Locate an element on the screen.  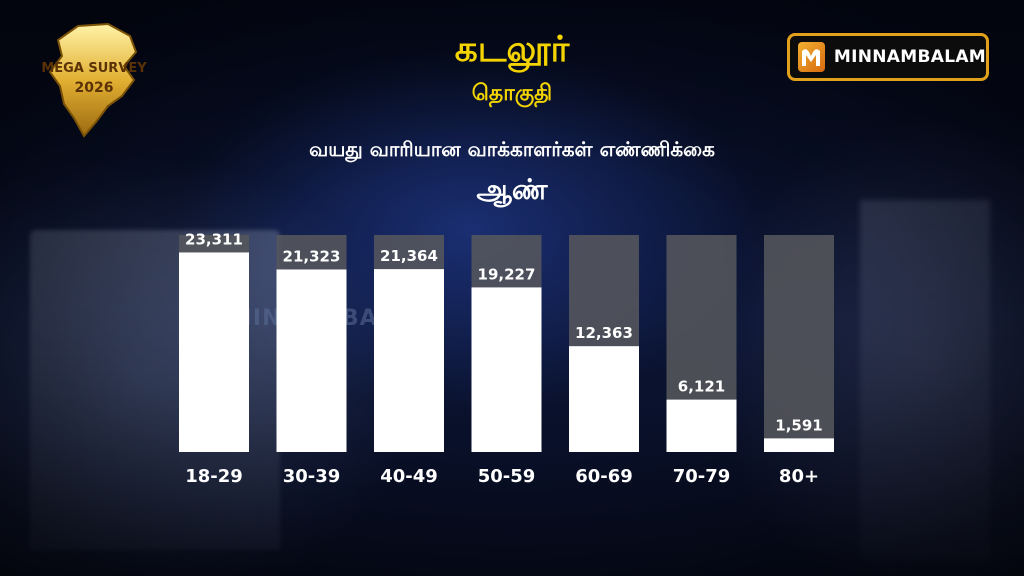
data-label: 23,311 is located at coordinates (214, 239).